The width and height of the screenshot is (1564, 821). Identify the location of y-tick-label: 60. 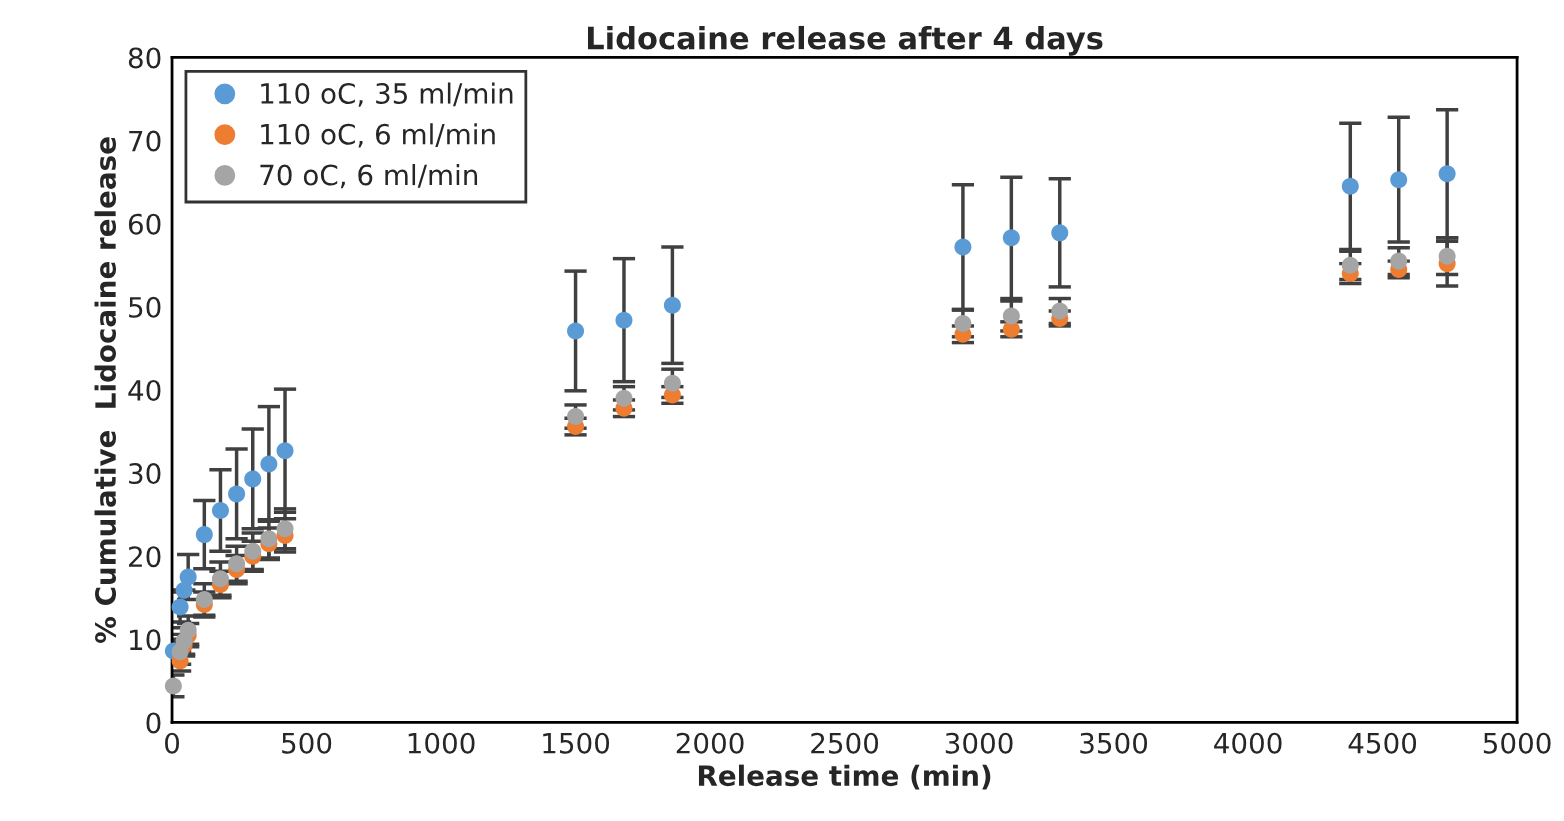
(144, 224).